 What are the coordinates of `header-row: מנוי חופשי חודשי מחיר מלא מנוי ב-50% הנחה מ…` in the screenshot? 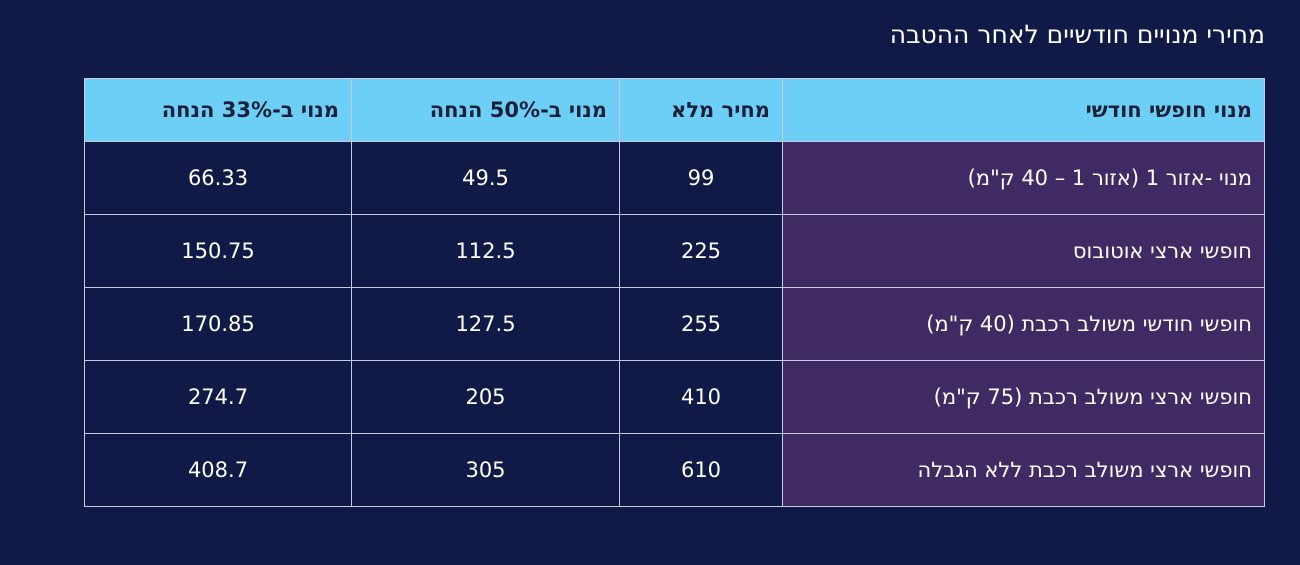 It's located at (674, 110).